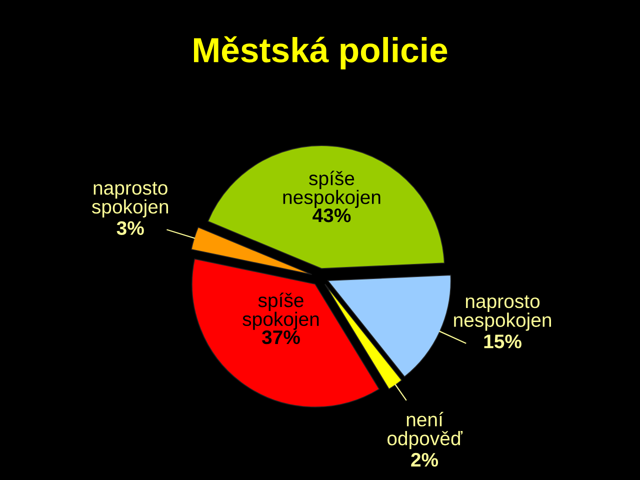 The image size is (640, 480). I want to click on chart-title: Městská policie, so click(321, 53).